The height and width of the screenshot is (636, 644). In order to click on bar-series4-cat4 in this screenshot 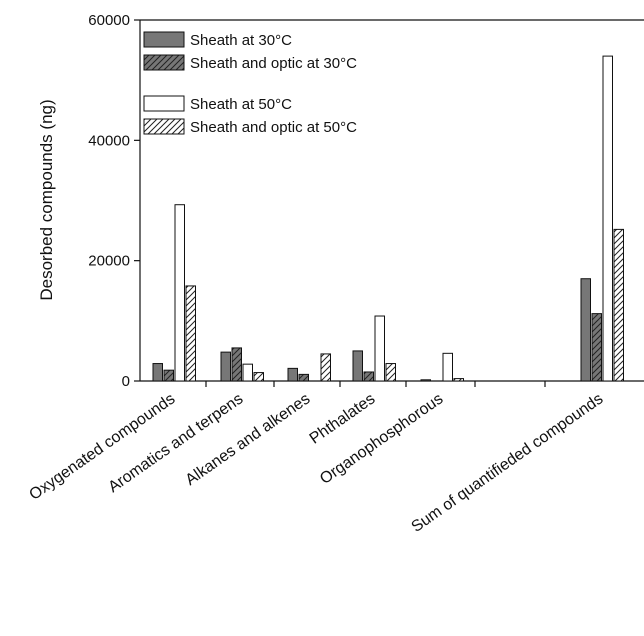, I will do `click(390, 372)`.